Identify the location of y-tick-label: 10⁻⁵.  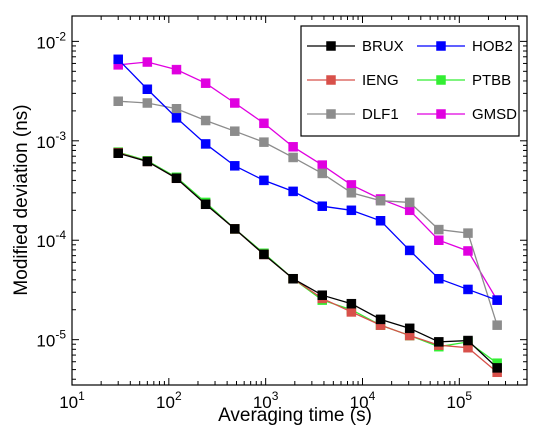
(51, 339).